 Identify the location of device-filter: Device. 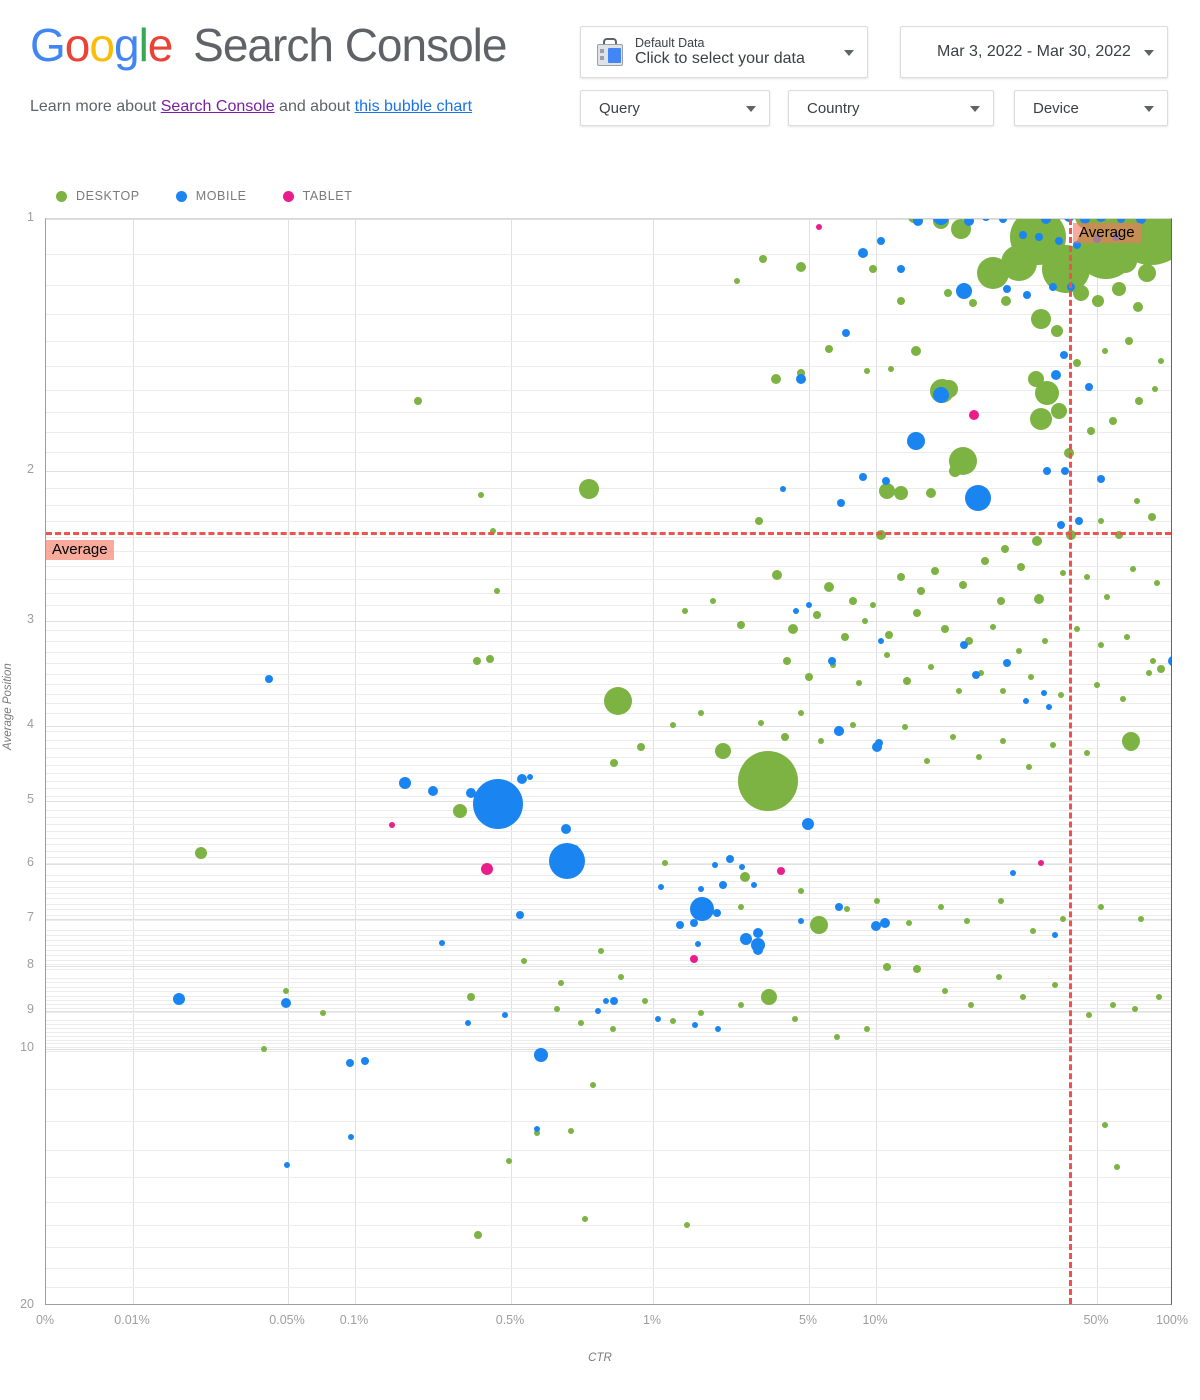
(1091, 108).